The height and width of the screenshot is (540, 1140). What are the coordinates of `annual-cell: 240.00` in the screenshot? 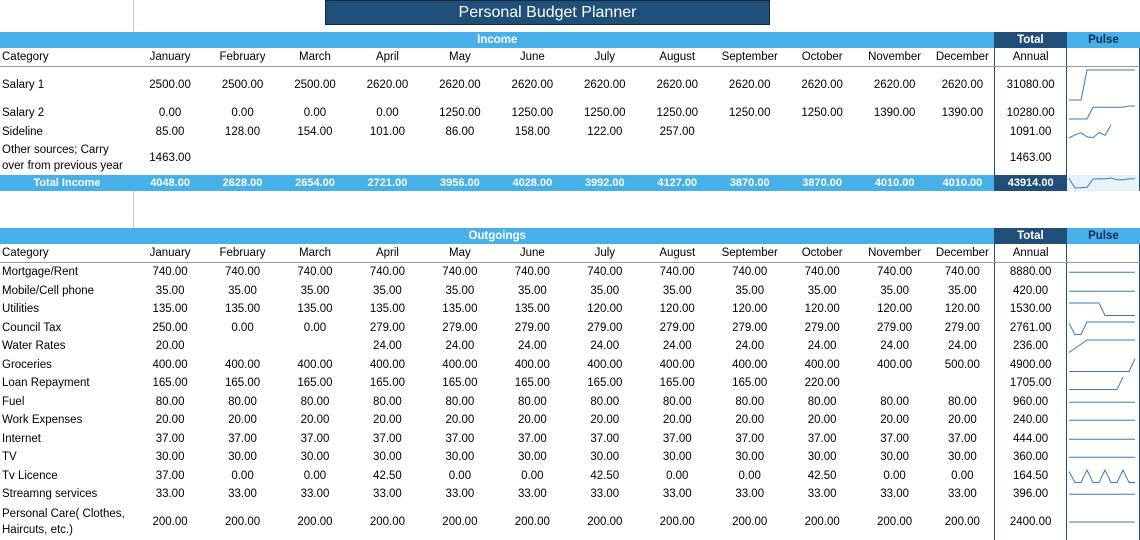 It's located at (1030, 420).